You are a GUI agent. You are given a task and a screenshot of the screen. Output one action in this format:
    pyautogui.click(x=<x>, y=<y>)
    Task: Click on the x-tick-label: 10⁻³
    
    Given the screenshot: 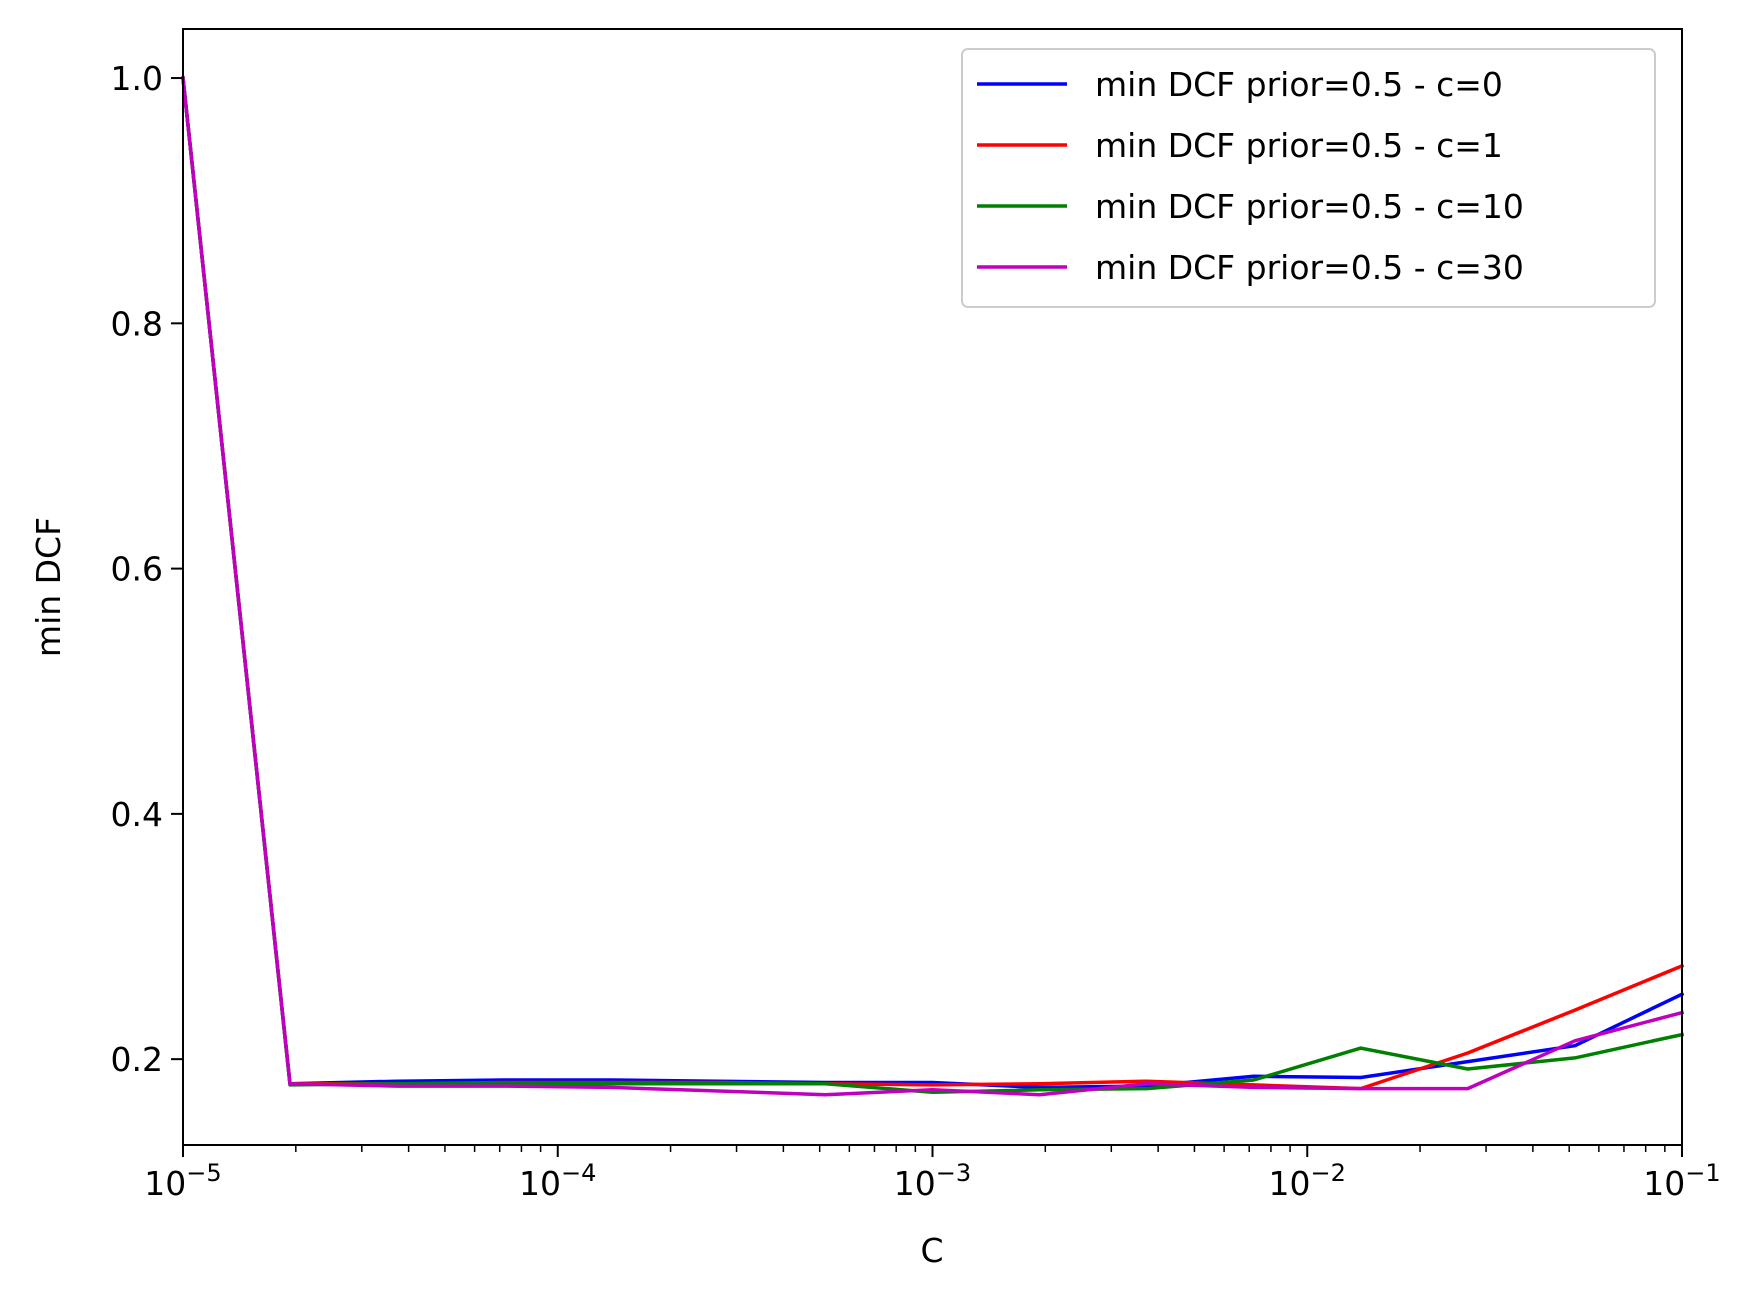 What is the action you would take?
    pyautogui.click(x=932, y=1181)
    